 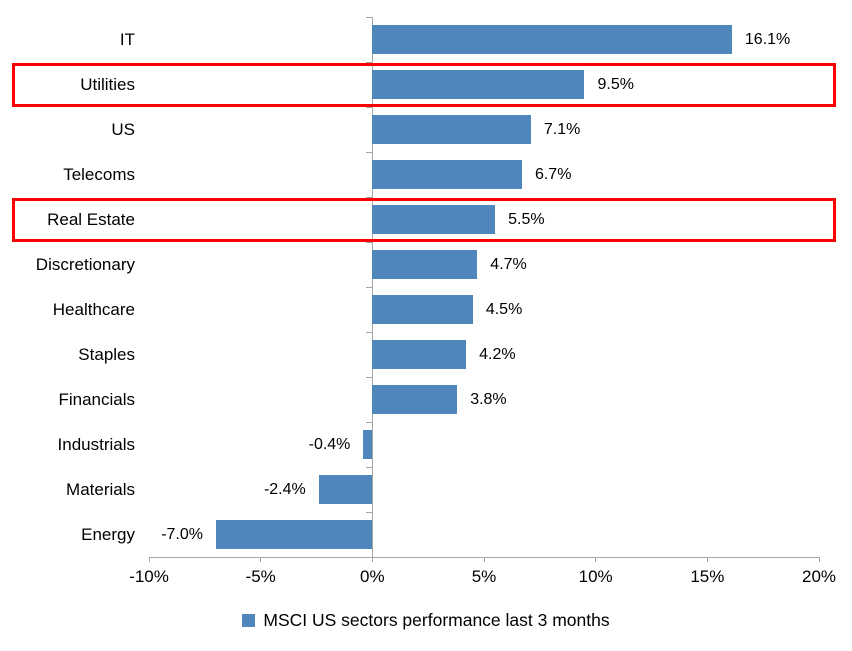 What do you see at coordinates (249, 620) in the screenshot?
I see `legend-swatch-icon` at bounding box center [249, 620].